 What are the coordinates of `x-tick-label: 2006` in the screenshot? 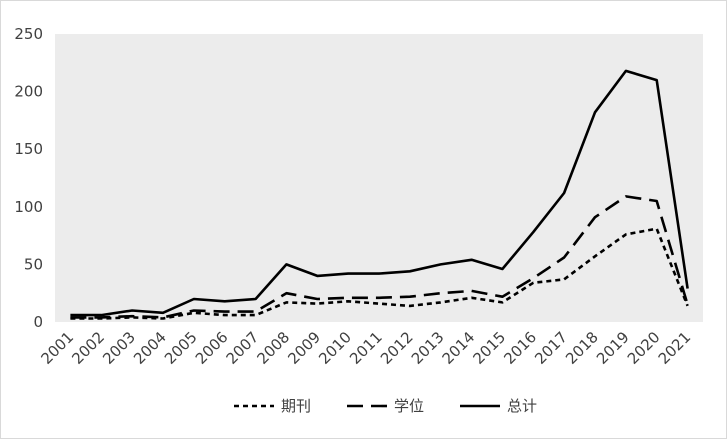 It's located at (212, 348).